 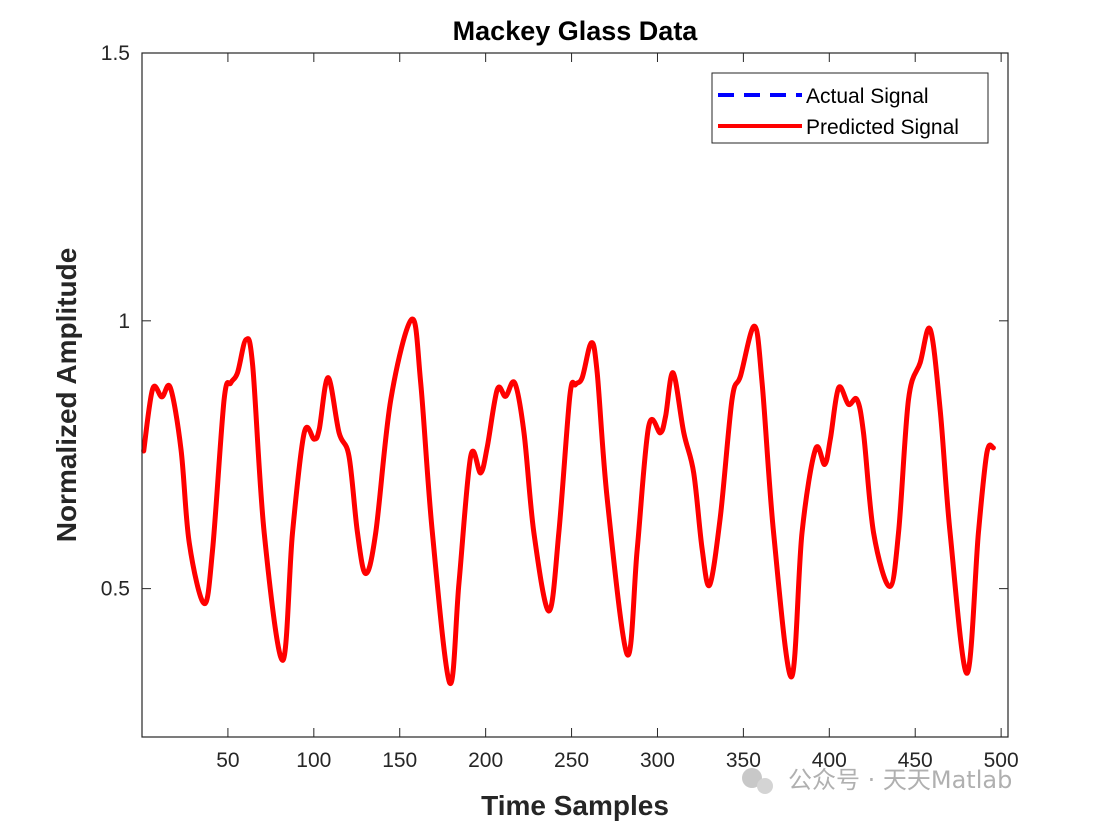 What do you see at coordinates (882, 127) in the screenshot?
I see `legend-label-predicted: Predicted Signal` at bounding box center [882, 127].